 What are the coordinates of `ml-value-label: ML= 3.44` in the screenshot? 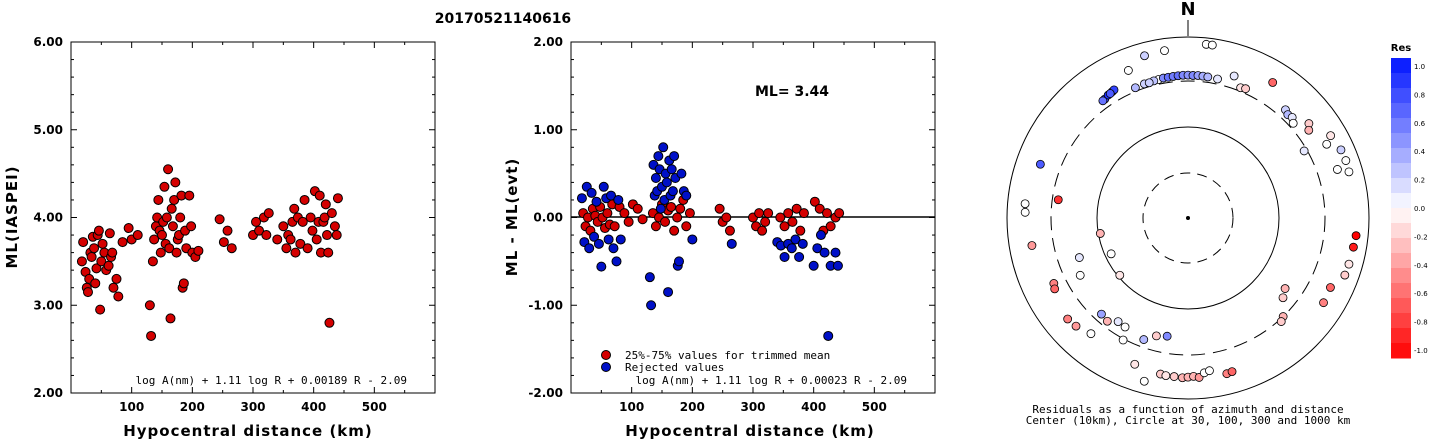 It's located at (792, 92).